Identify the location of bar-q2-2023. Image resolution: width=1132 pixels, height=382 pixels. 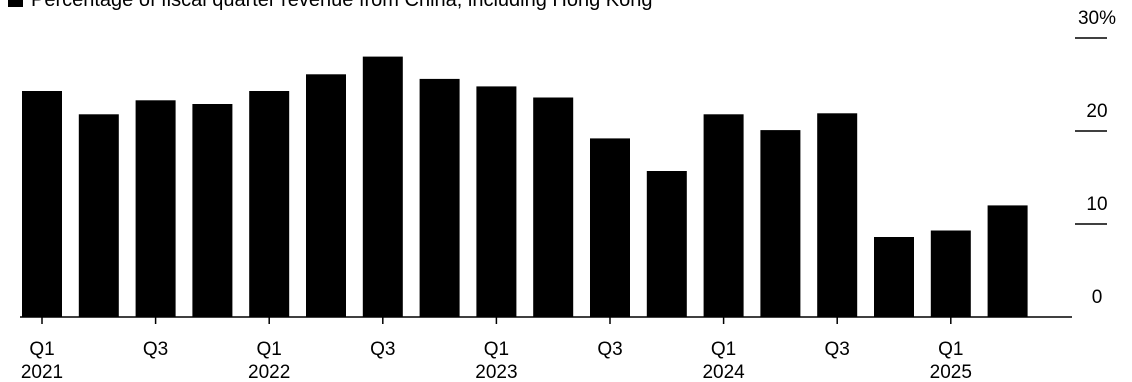
(553, 207).